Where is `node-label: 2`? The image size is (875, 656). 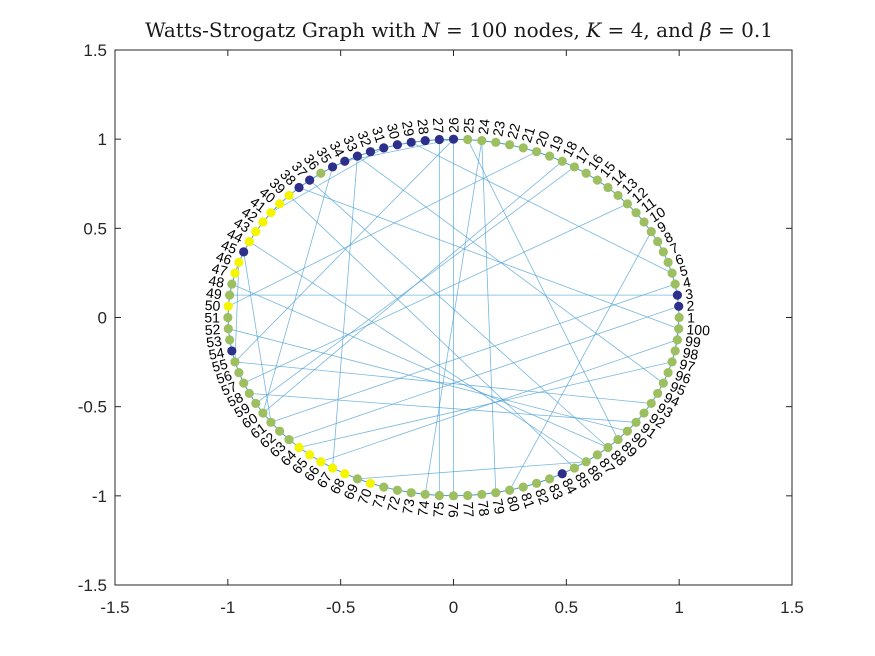
node-label: 2 is located at coordinates (690, 305).